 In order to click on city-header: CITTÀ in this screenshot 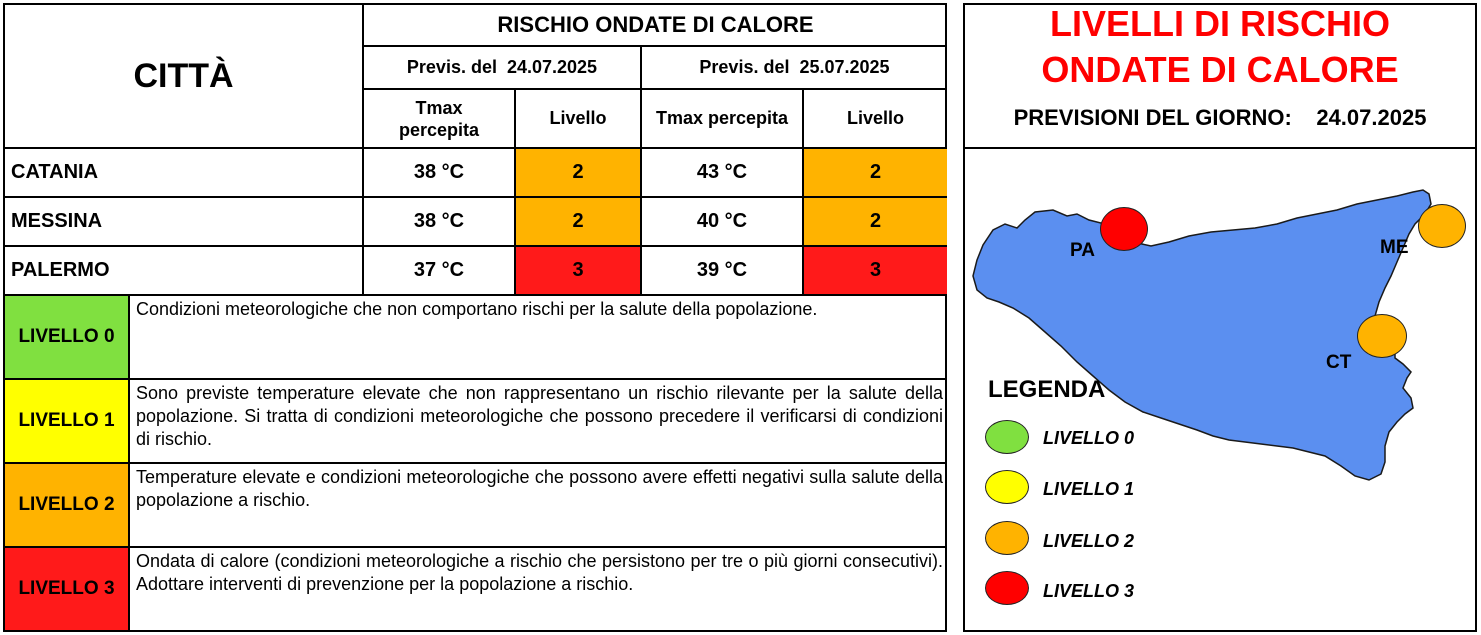, I will do `click(183, 75)`.